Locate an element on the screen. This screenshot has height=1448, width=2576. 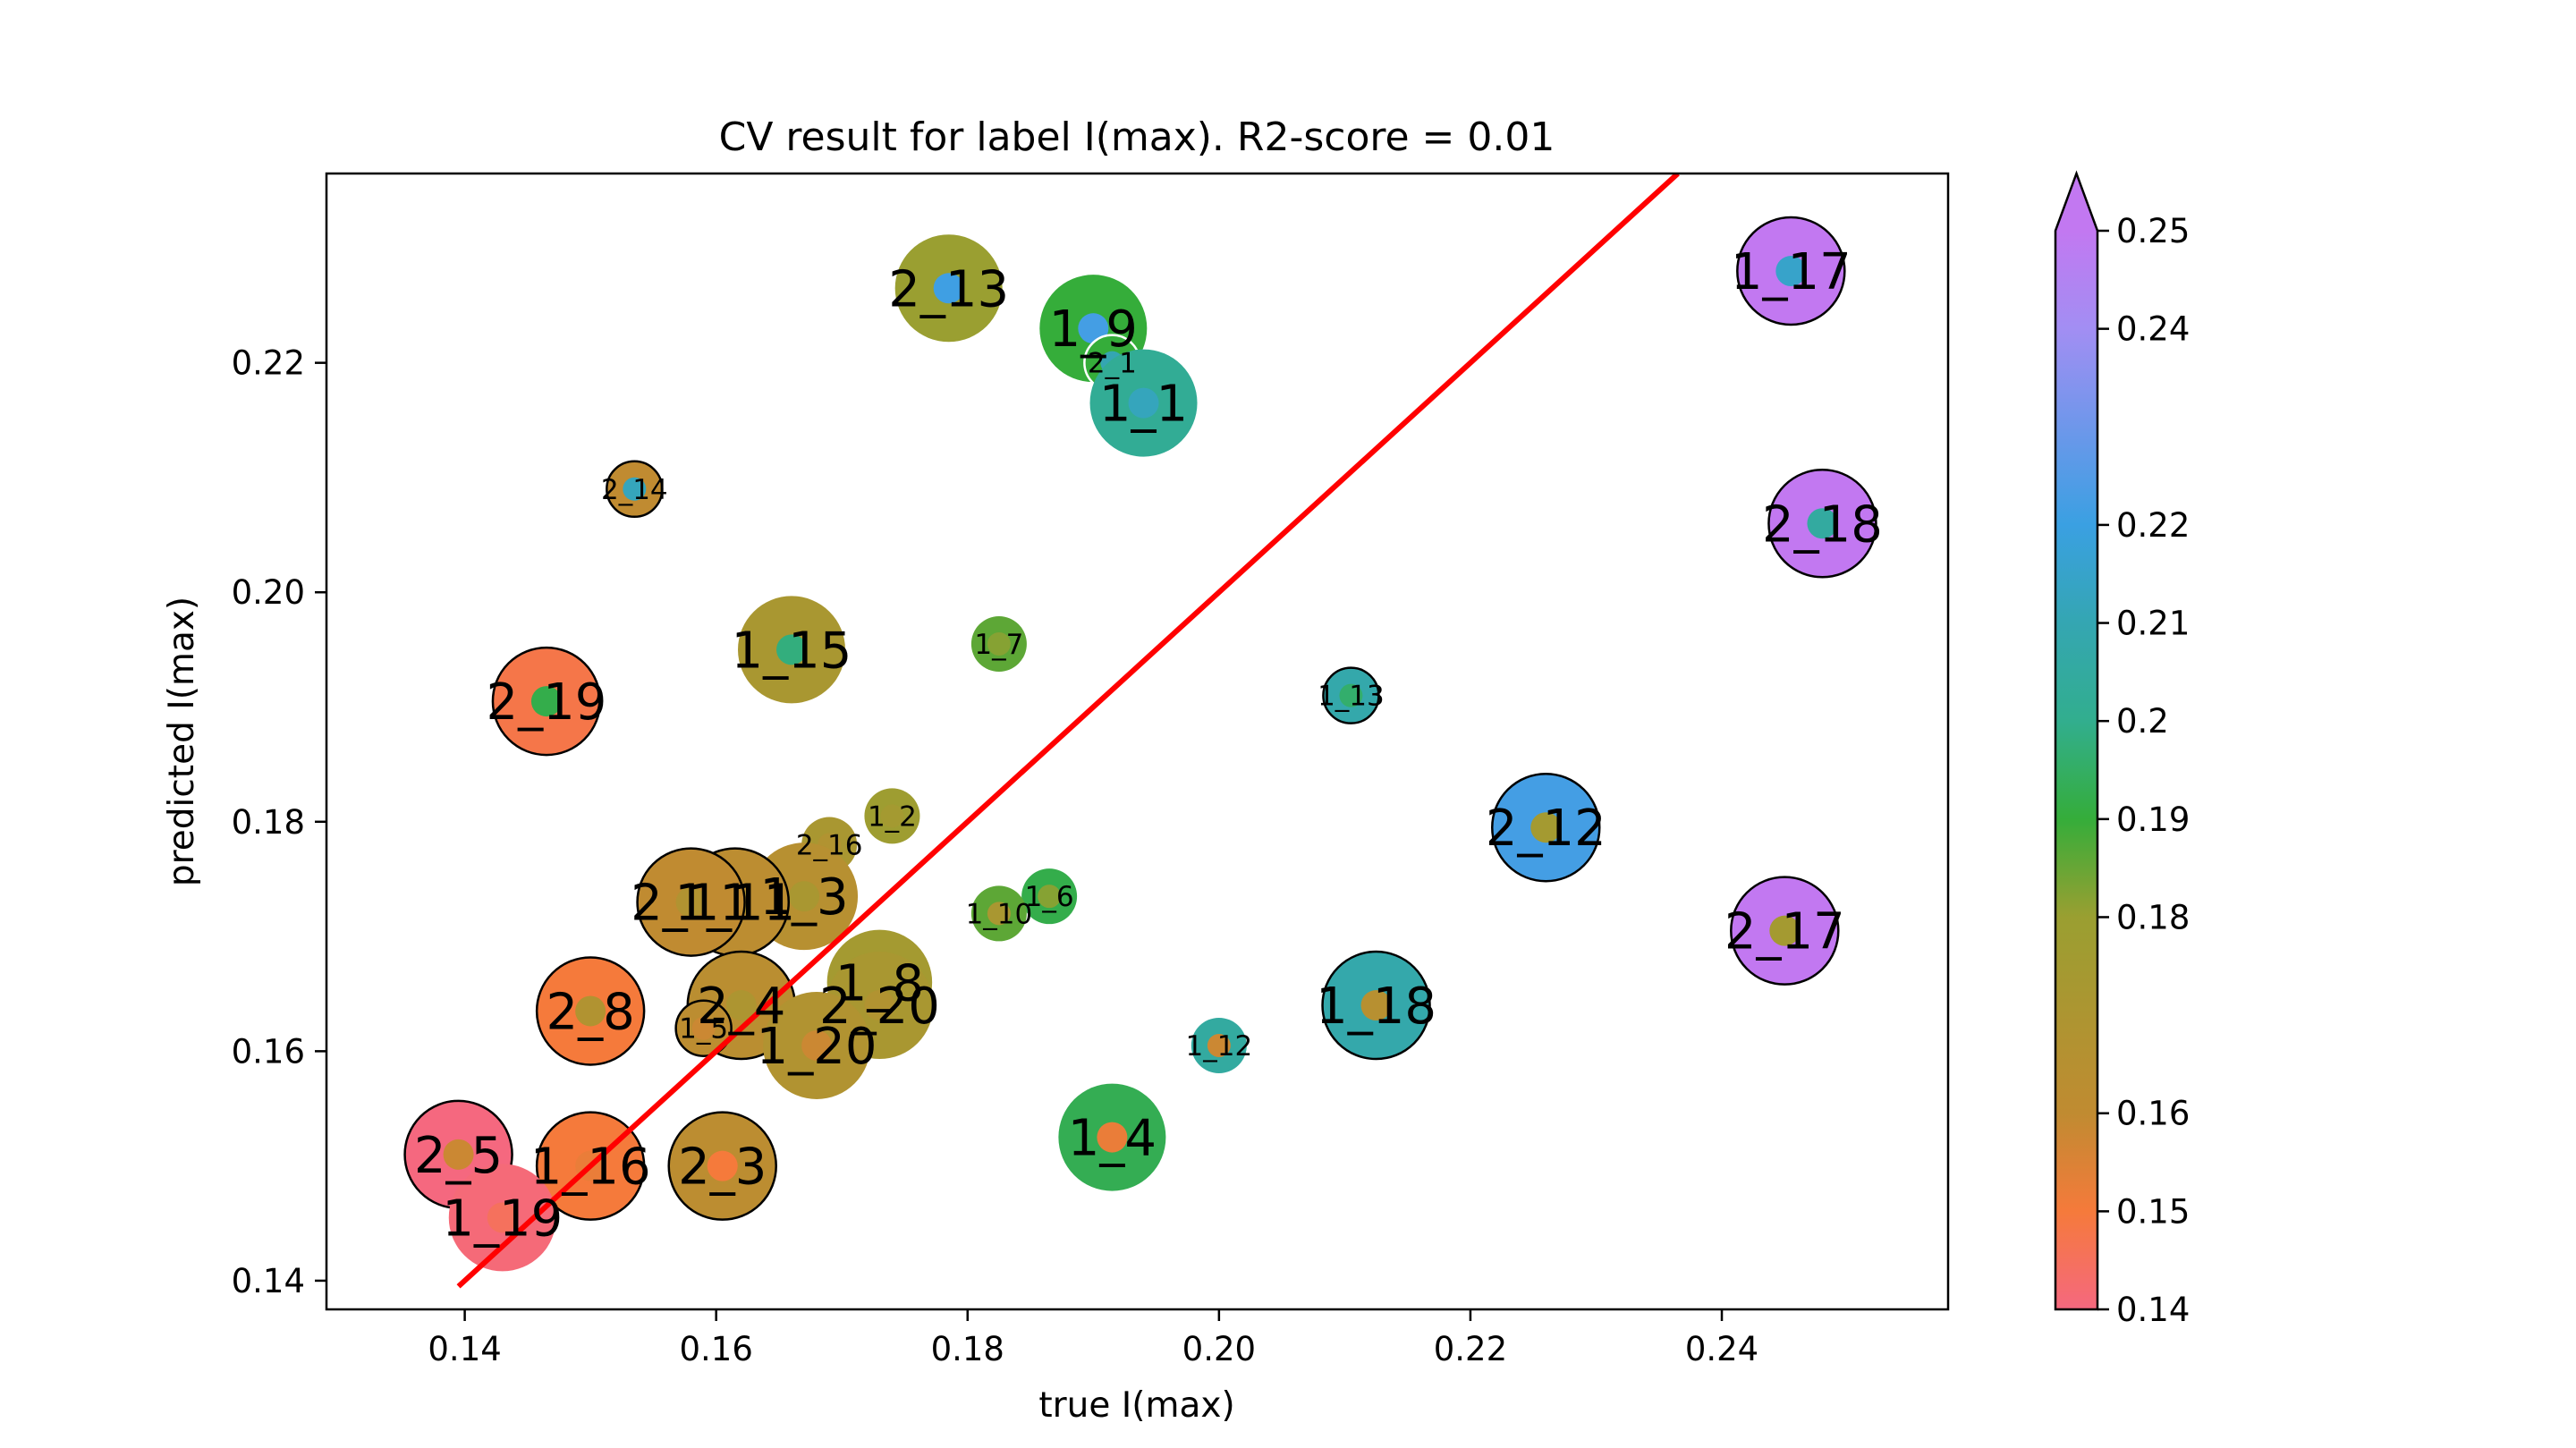
y-tick-label: 0.16 is located at coordinates (268, 1051).